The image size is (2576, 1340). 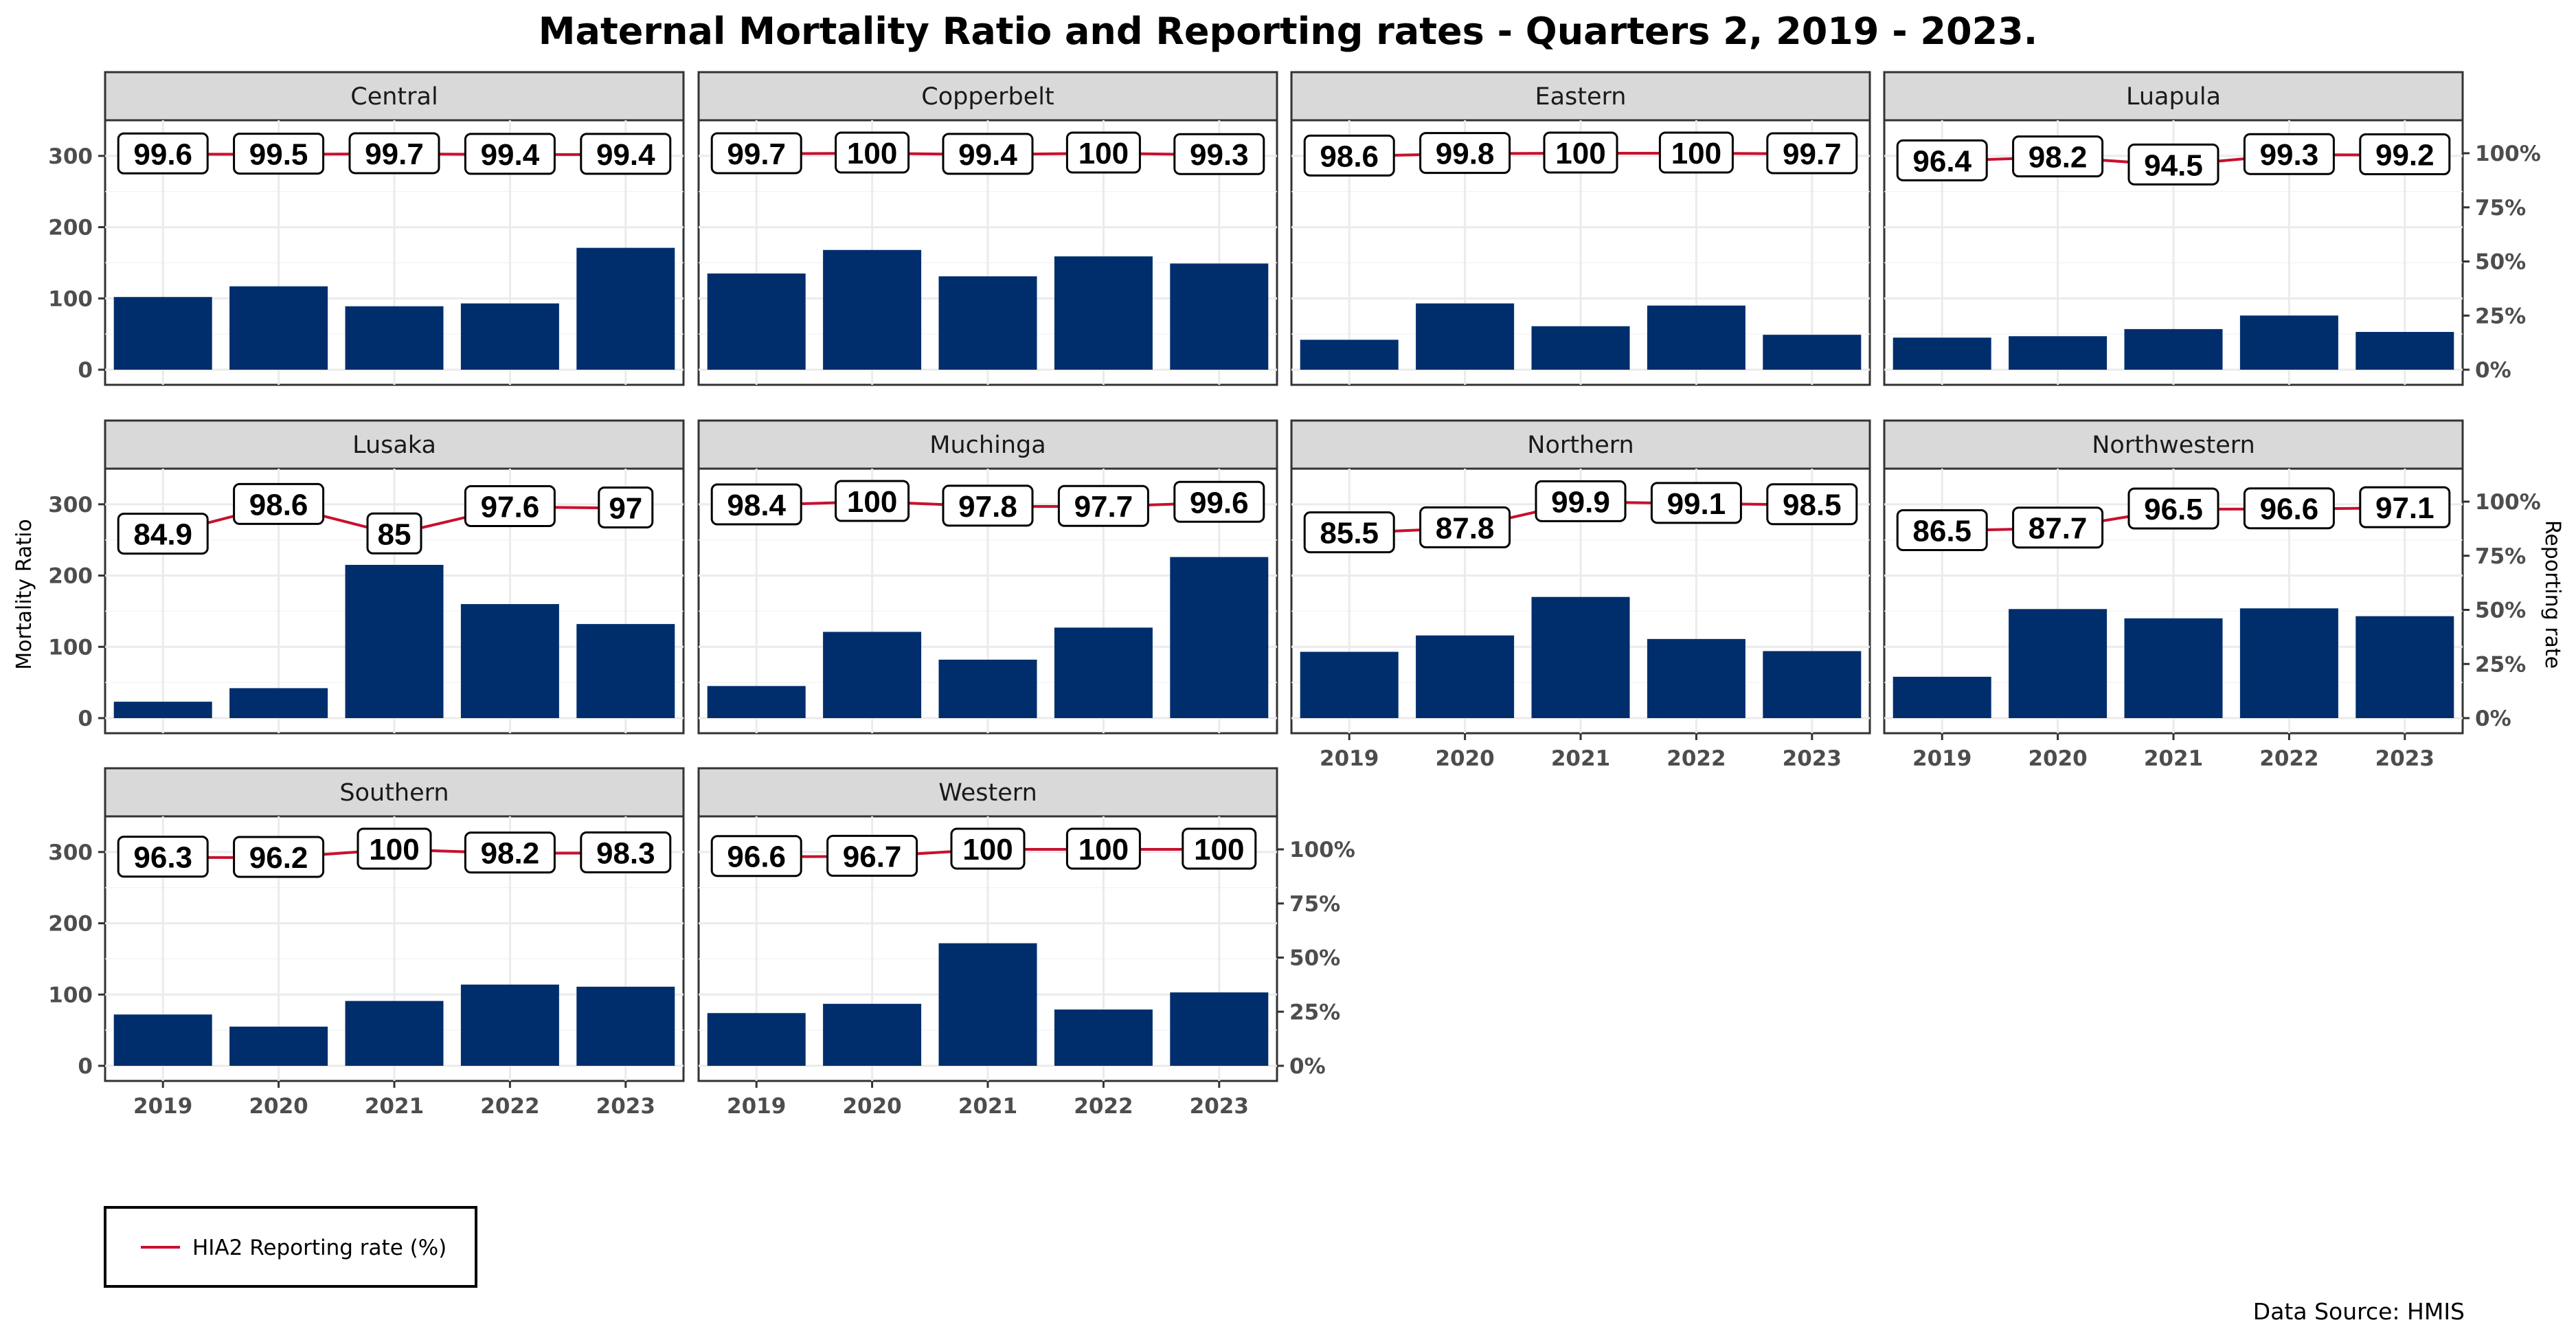 What do you see at coordinates (2493, 370) in the screenshot?
I see `y2-tick-label: 0%` at bounding box center [2493, 370].